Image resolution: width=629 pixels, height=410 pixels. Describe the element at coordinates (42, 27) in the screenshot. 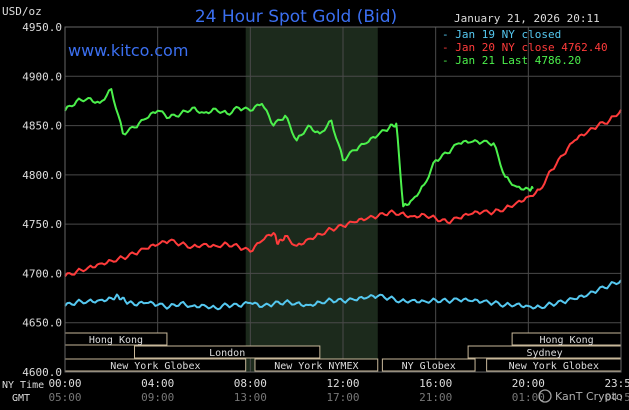

I see `y-tick-label: 4950.0` at that location.